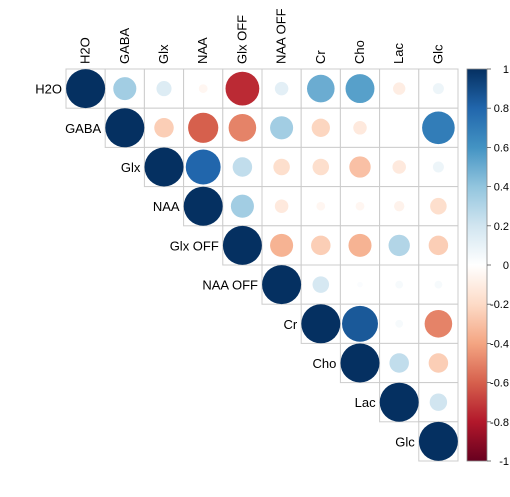  What do you see at coordinates (360, 323) in the screenshot?
I see `corr-circle-cr-cho` at bounding box center [360, 323].